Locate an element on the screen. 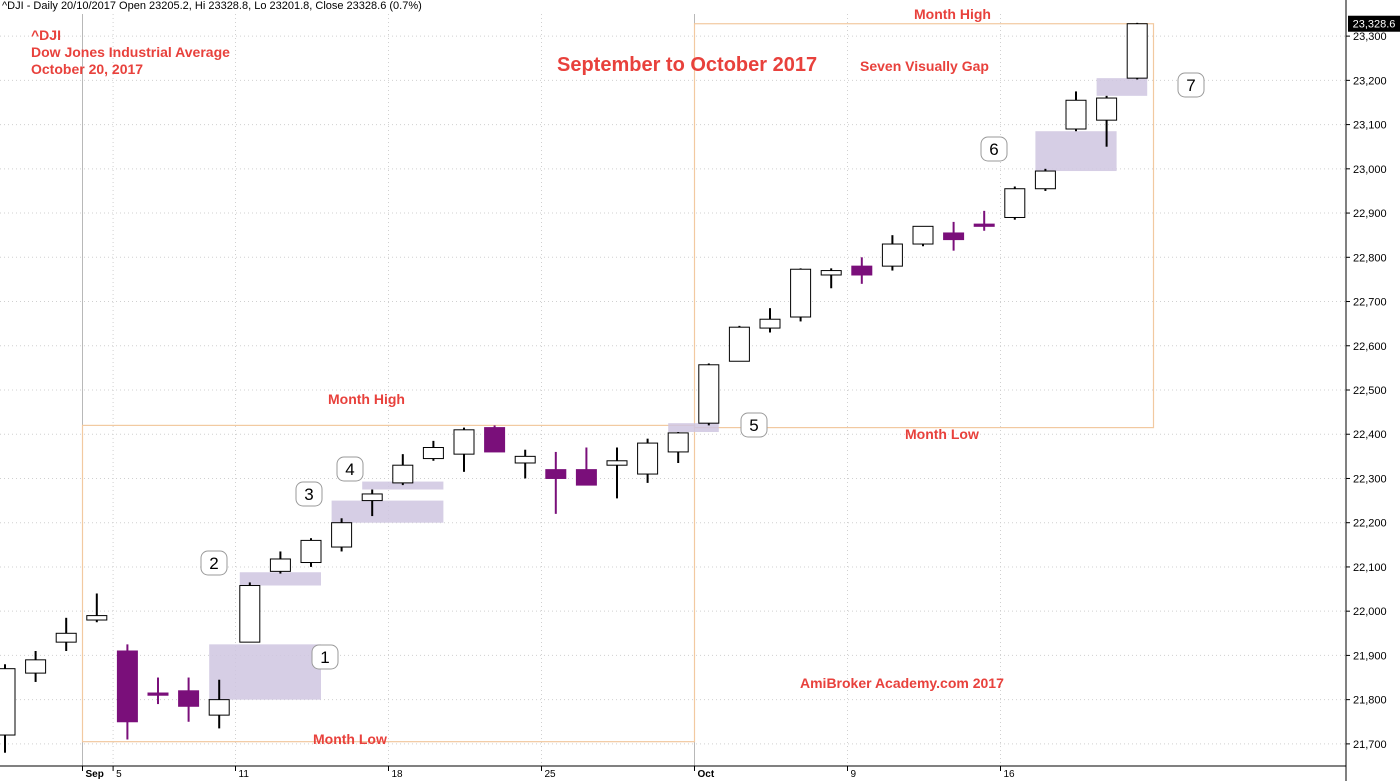 This screenshot has width=1400, height=781. x-axis: Sep 5 11 18 25 Oct 9 16 is located at coordinates (673, 772).